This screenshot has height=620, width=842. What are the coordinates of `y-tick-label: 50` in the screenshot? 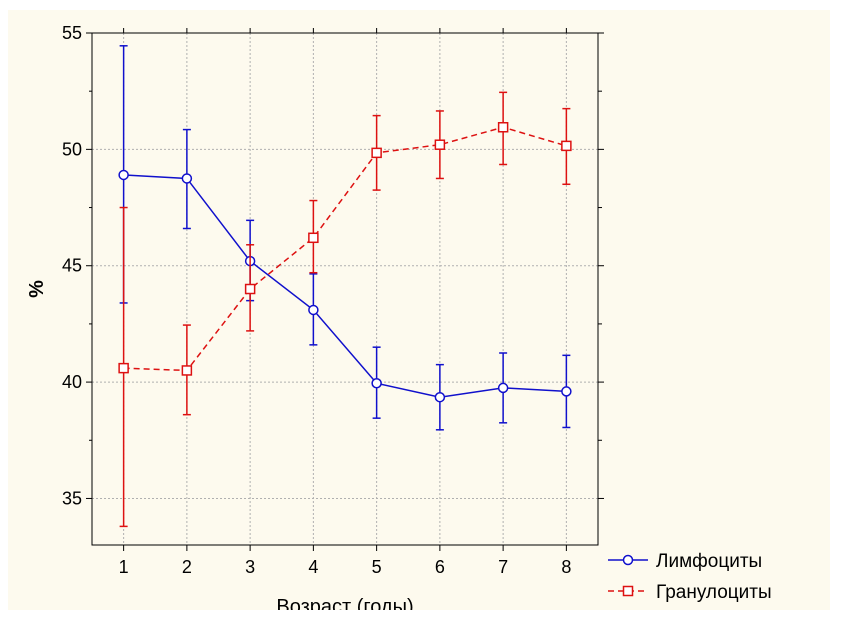 It's located at (72, 149).